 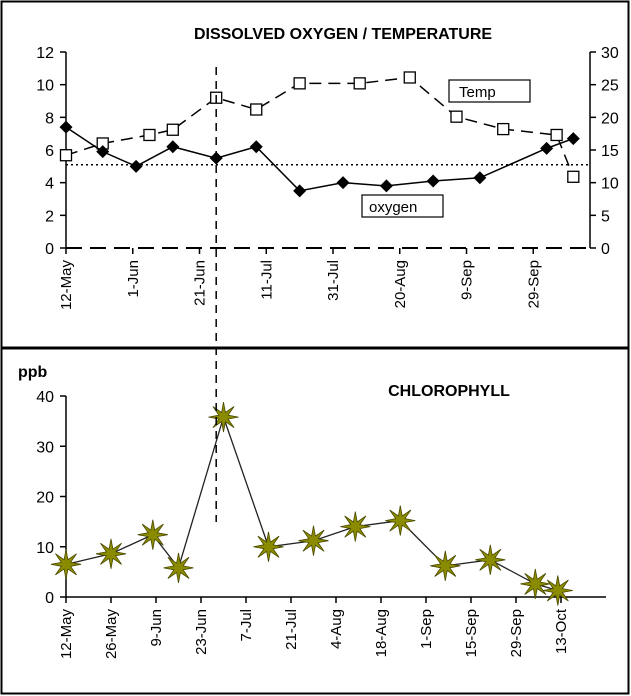 What do you see at coordinates (111, 634) in the screenshot?
I see `bottom-x-tick-label: 26-May` at bounding box center [111, 634].